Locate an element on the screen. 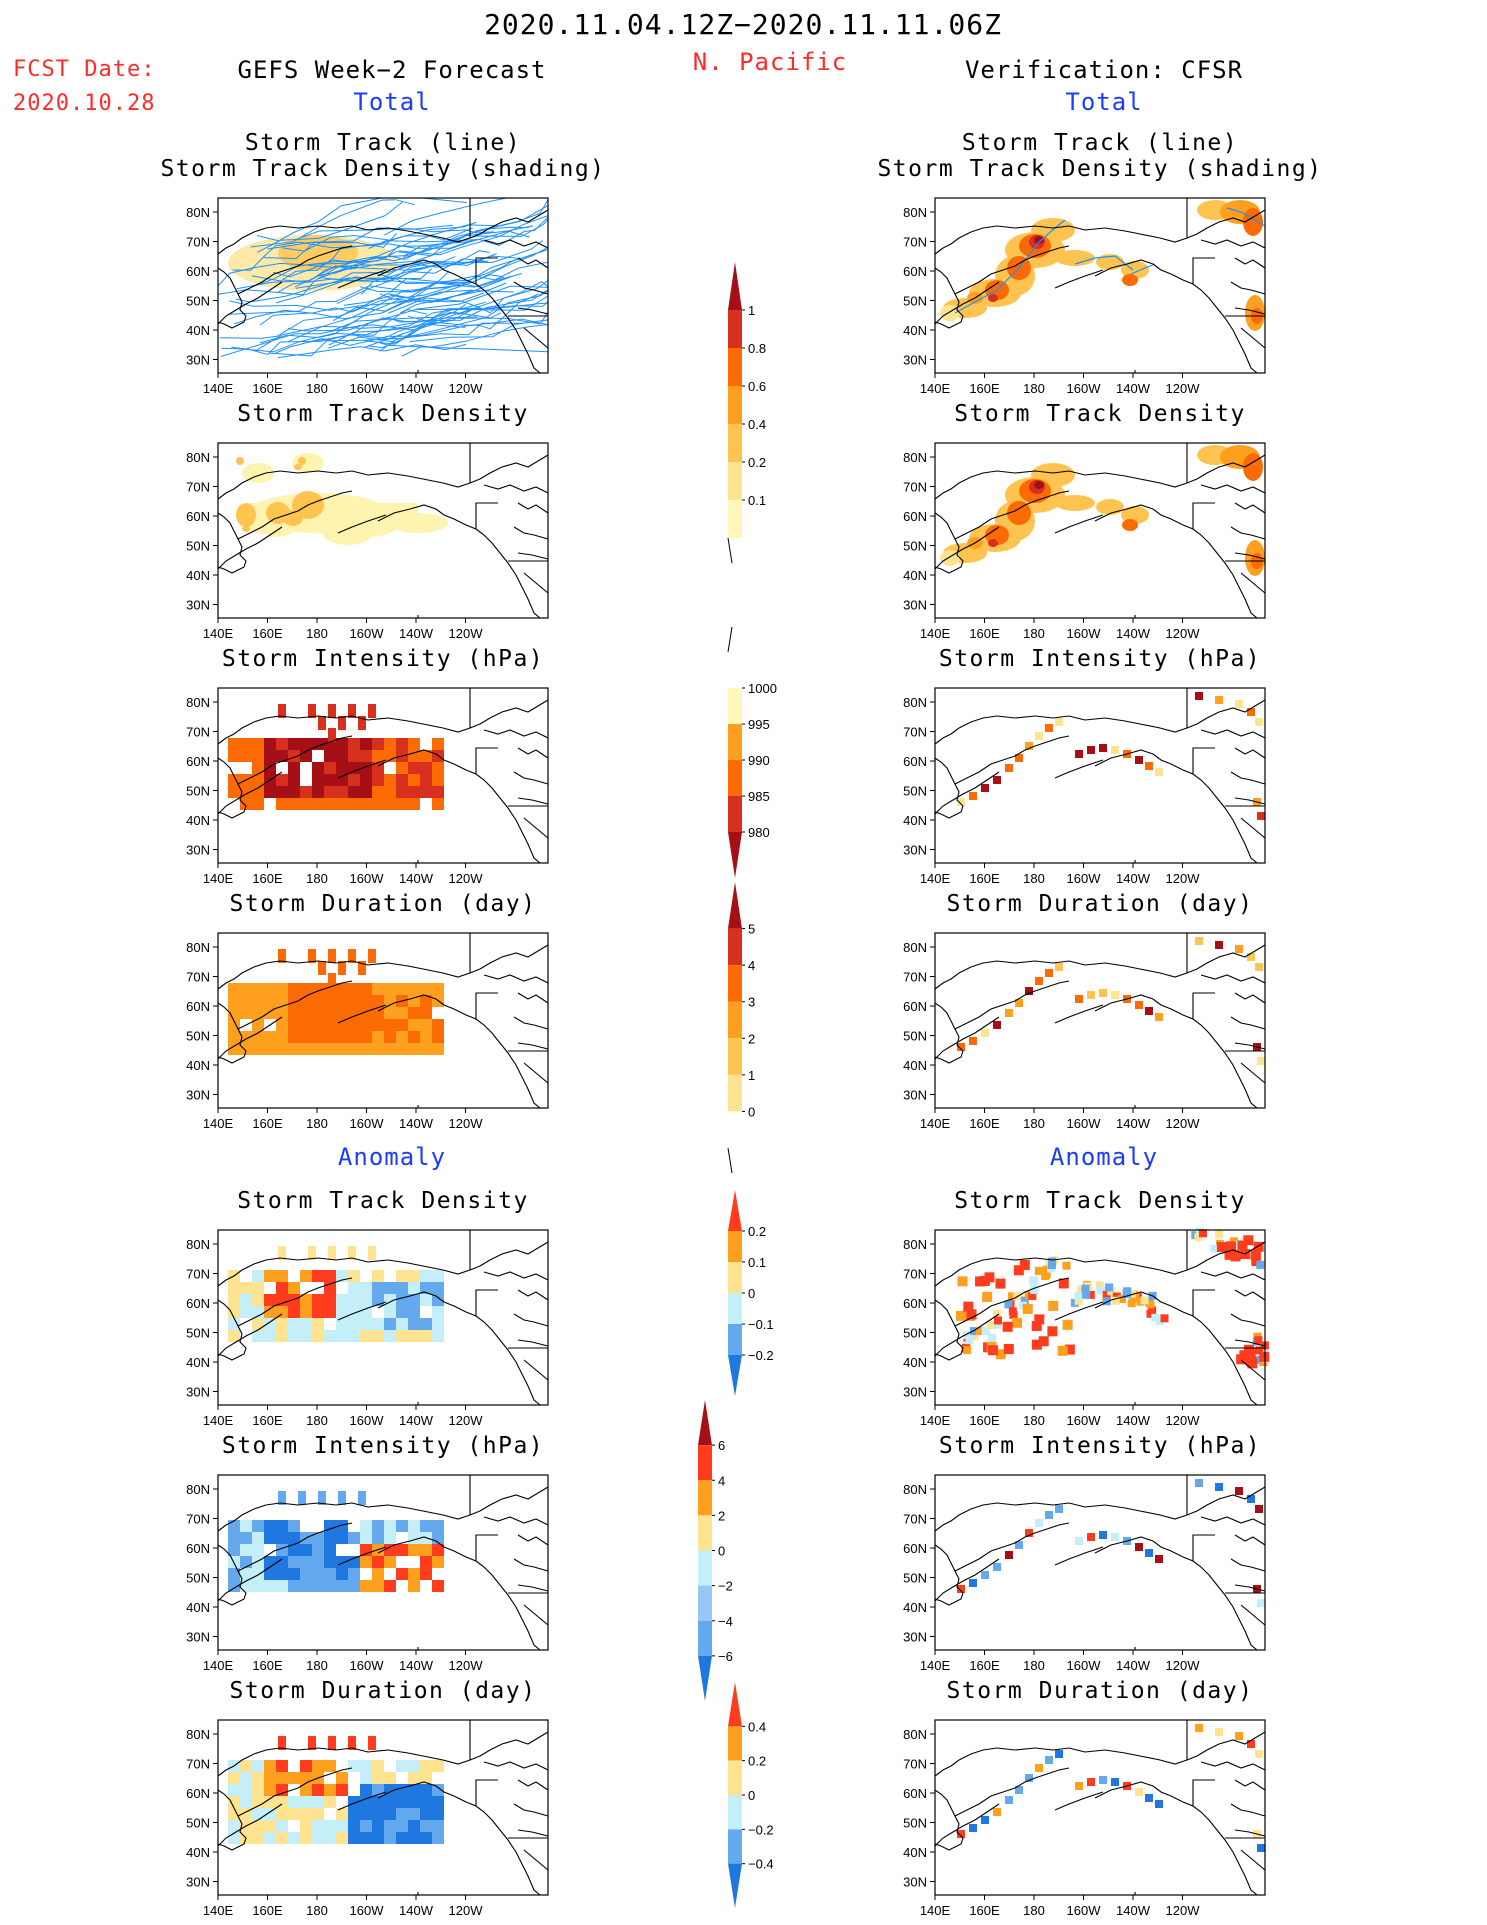 The image size is (1487, 1925). lat-label: 30N is located at coordinates (198, 1095).